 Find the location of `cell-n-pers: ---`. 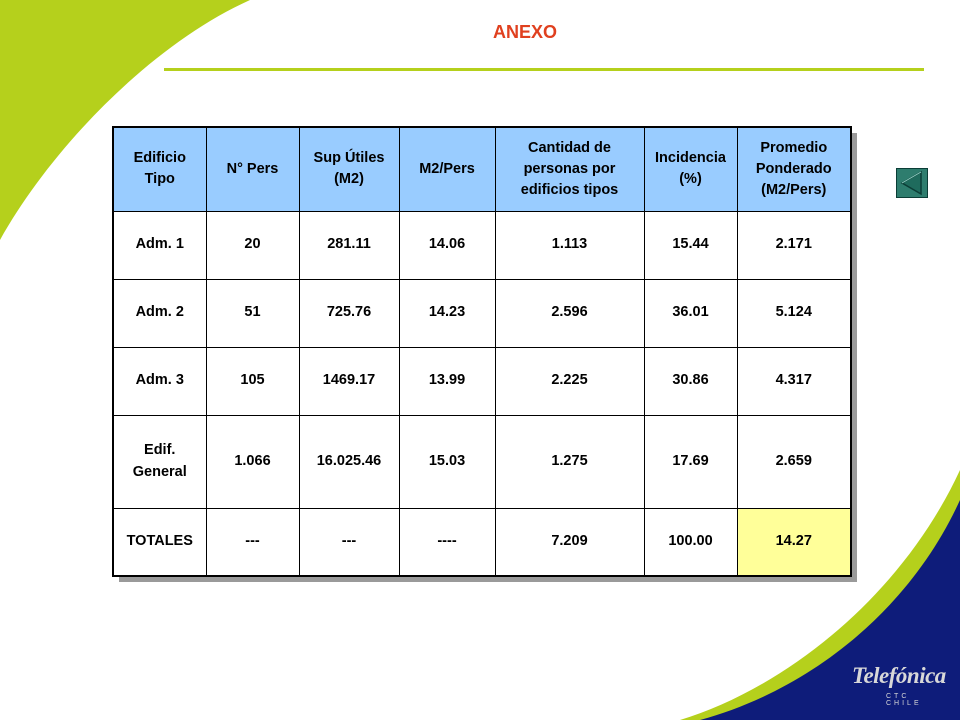

cell-n-pers: --- is located at coordinates (252, 542).